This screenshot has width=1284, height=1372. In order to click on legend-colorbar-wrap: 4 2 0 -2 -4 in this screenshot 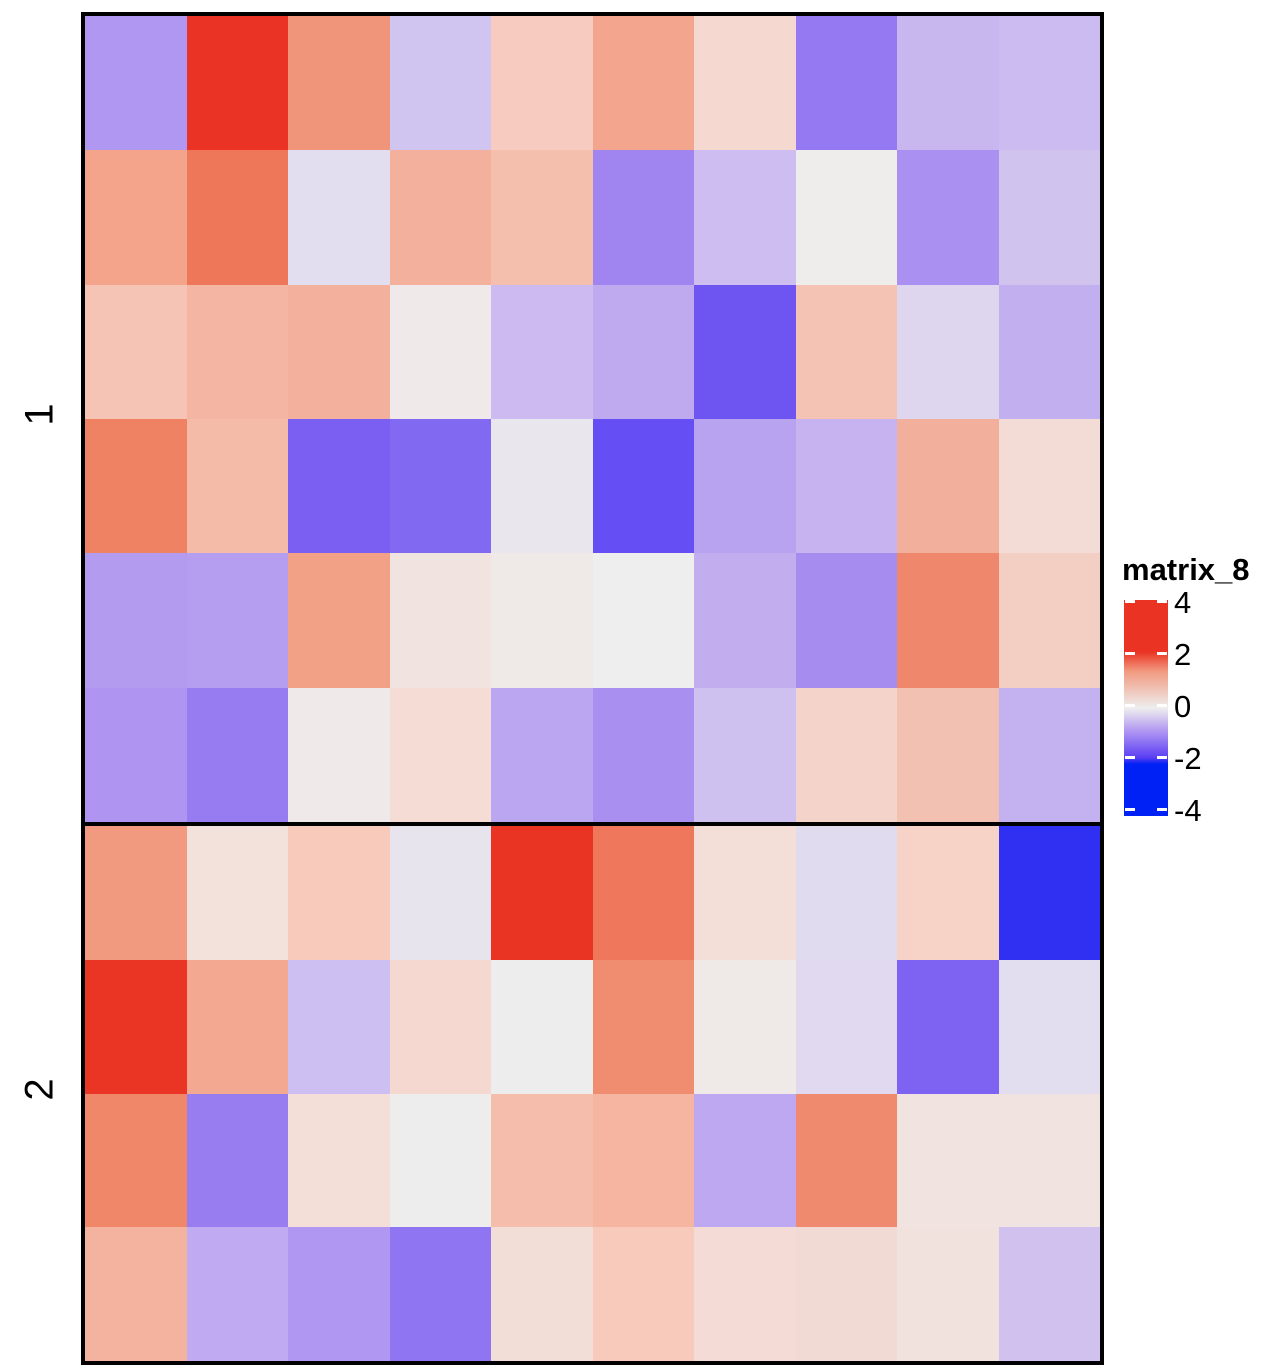, I will do `click(1186, 706)`.